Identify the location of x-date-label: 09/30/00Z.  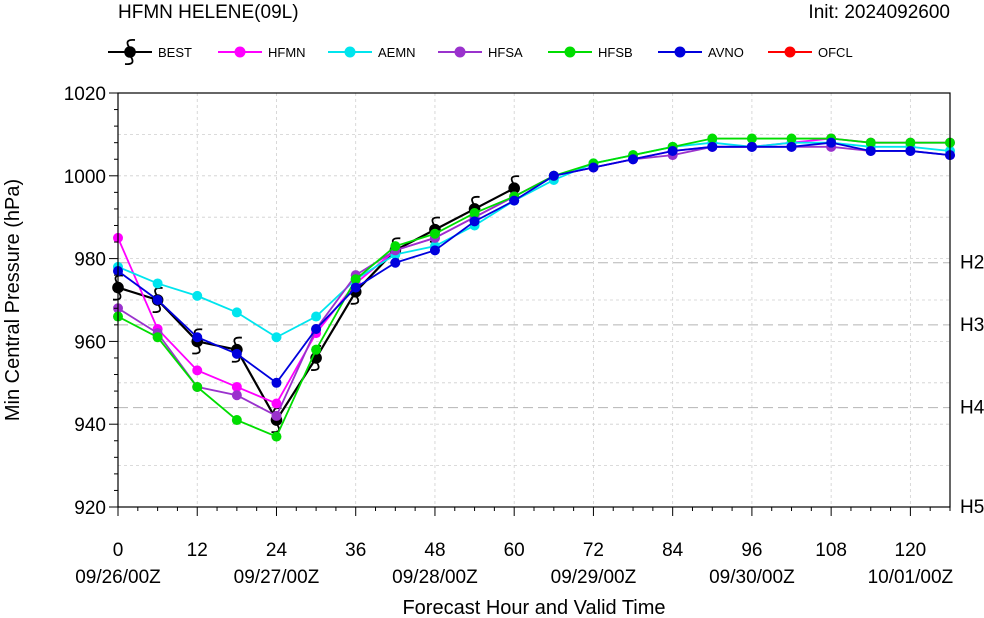
(752, 577).